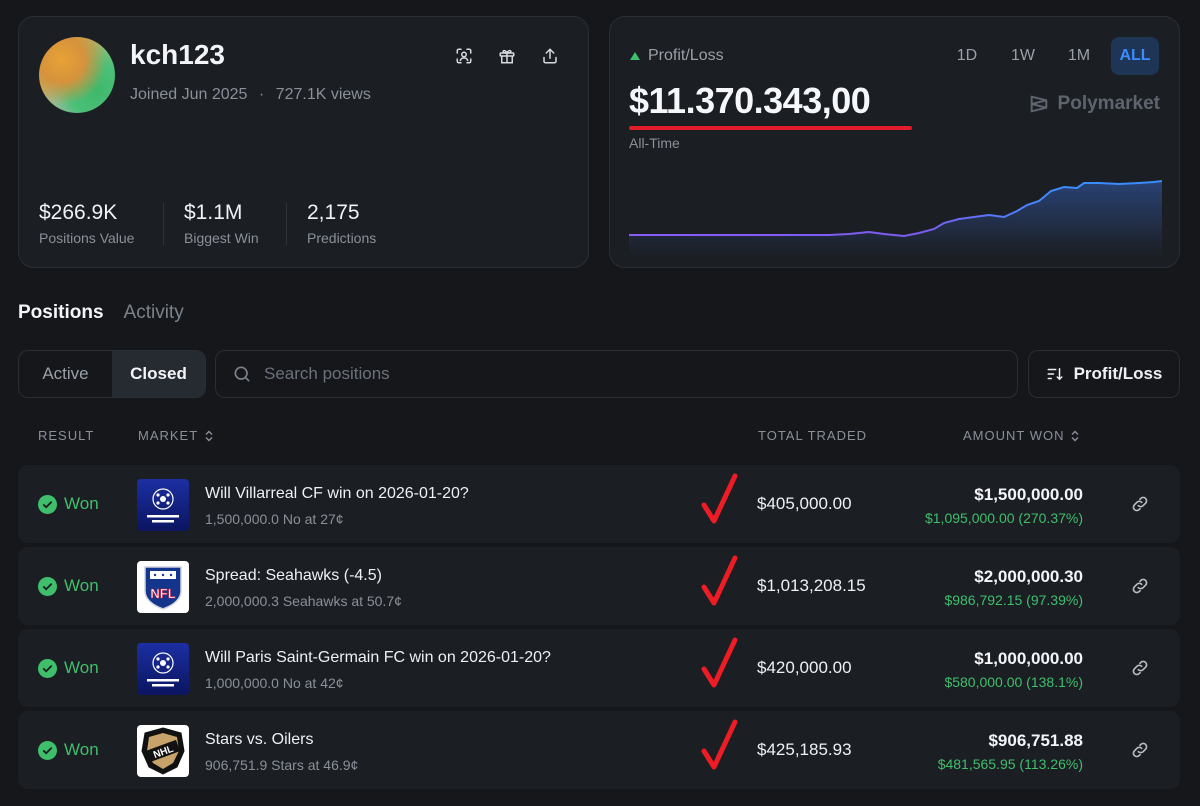  What do you see at coordinates (1028, 658) in the screenshot?
I see `amount-won: $1,000,000.00` at bounding box center [1028, 658].